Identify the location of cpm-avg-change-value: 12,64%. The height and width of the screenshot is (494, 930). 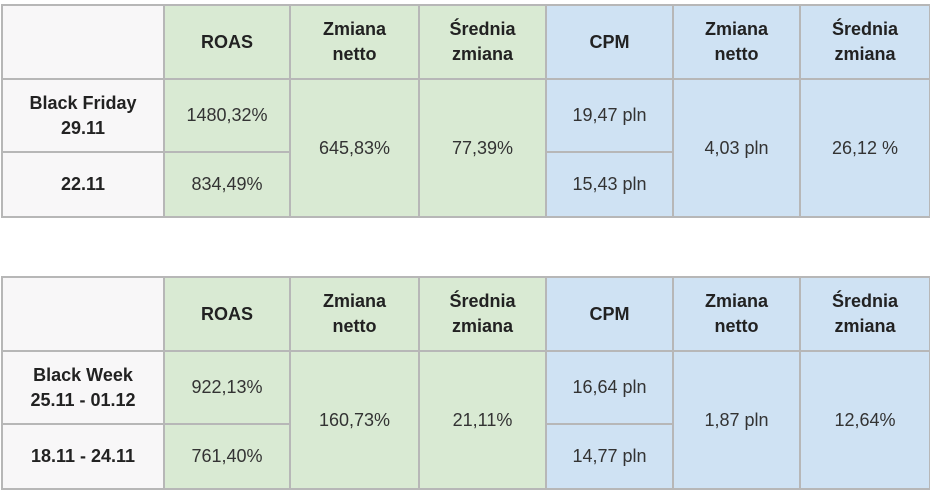
(864, 420).